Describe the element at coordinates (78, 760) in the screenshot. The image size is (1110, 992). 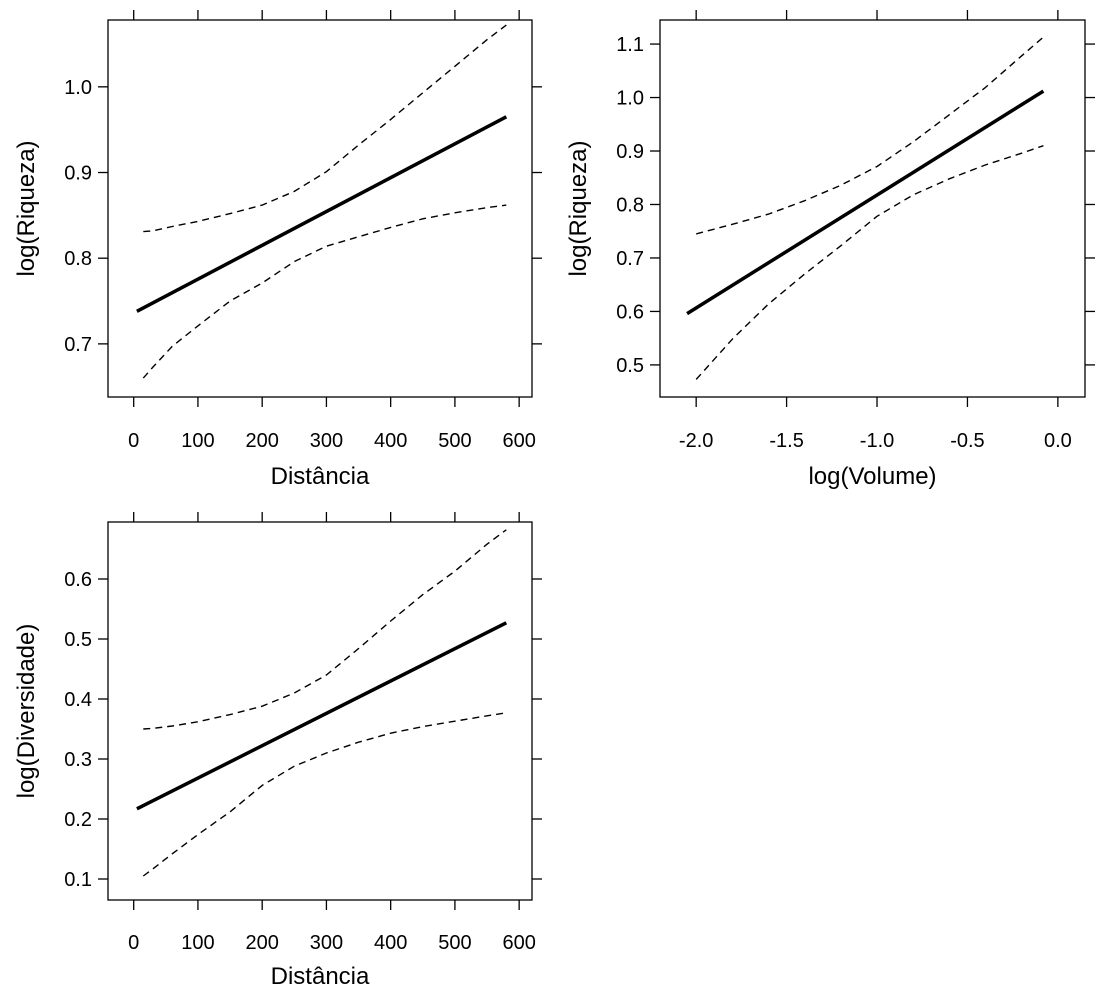
I see `y-tick-label: 0.3` at that location.